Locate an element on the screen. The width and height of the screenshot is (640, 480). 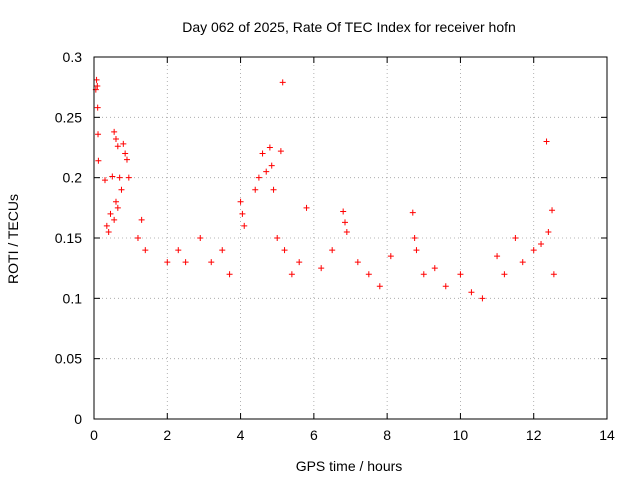
x-tick-label: 0 is located at coordinates (94, 435).